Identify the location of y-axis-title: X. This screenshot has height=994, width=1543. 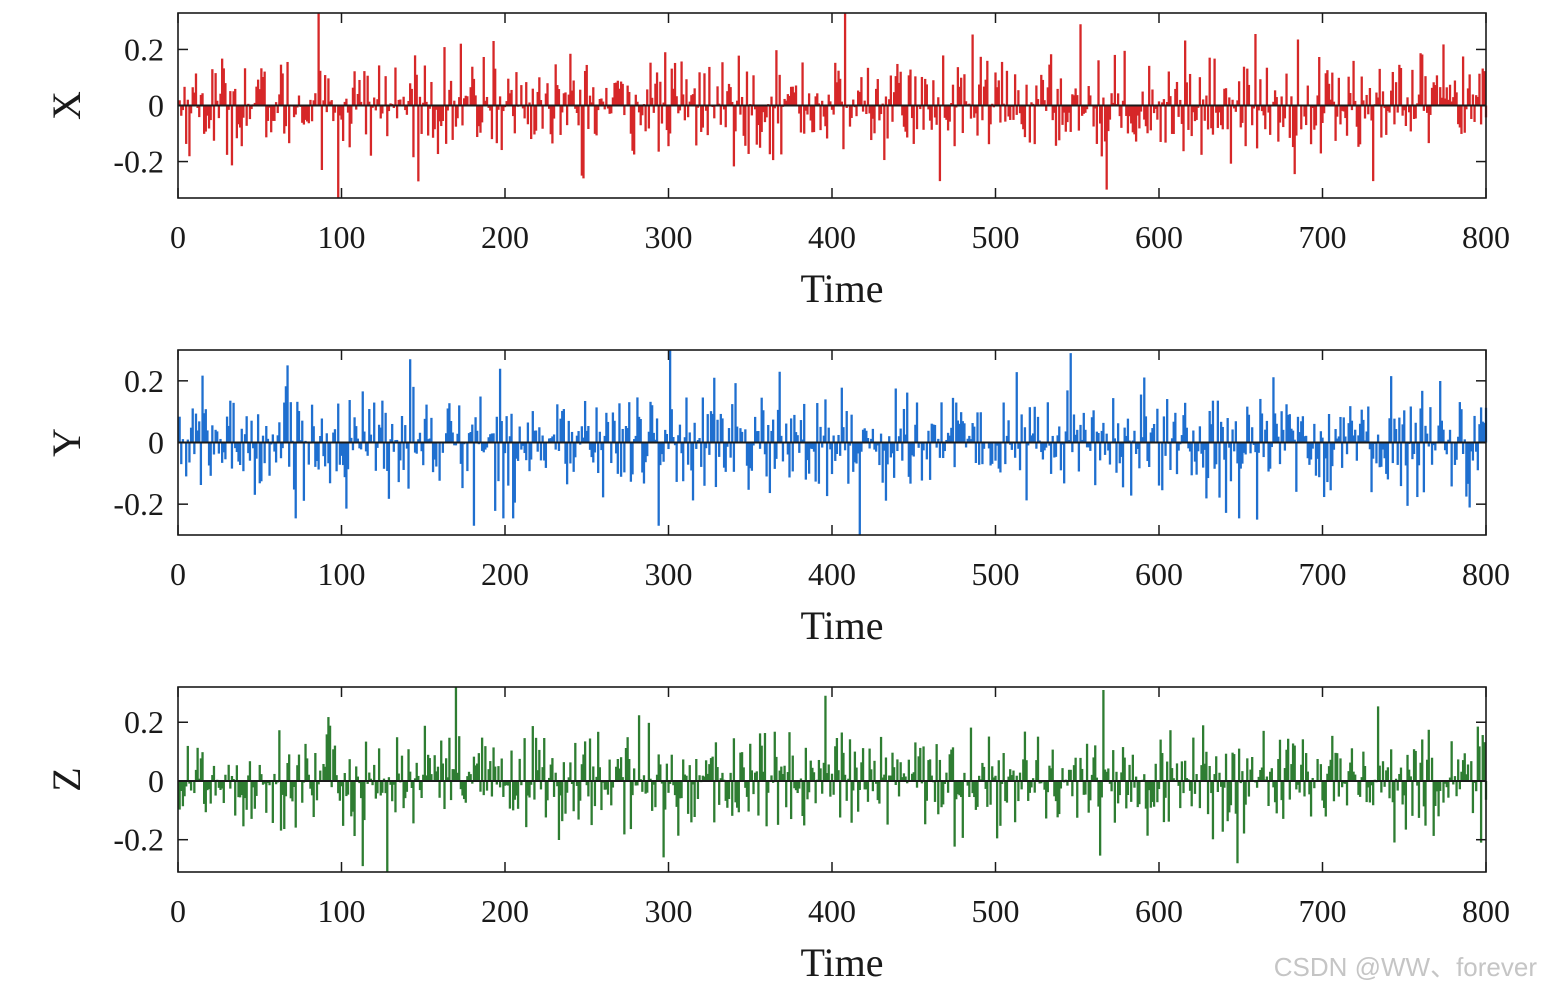
(66, 105).